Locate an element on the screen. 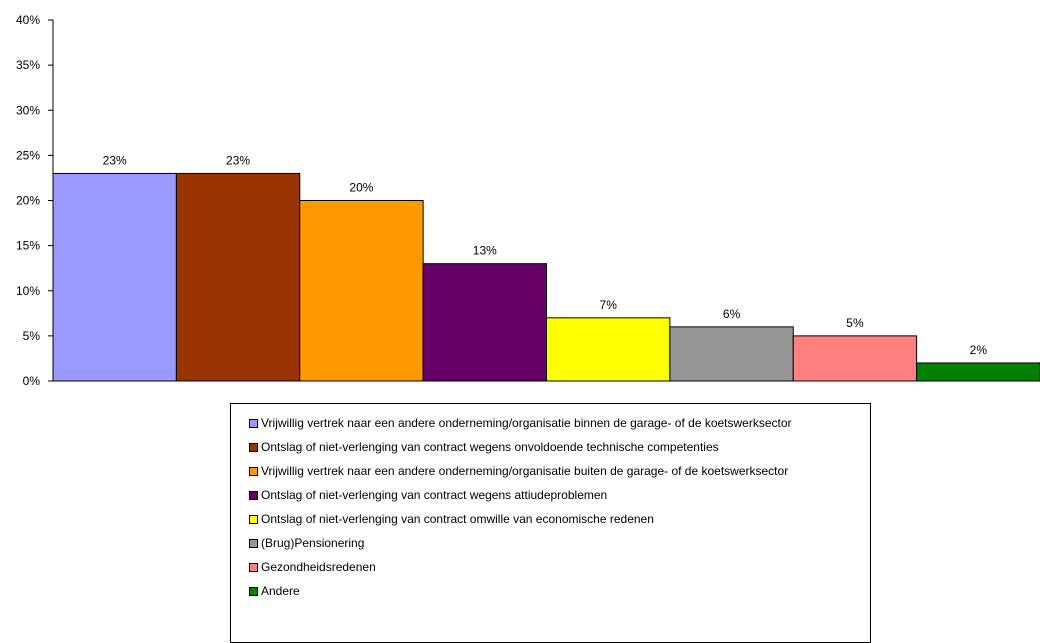 The height and width of the screenshot is (643, 1040). y-tick-label: 35% is located at coordinates (28, 65).